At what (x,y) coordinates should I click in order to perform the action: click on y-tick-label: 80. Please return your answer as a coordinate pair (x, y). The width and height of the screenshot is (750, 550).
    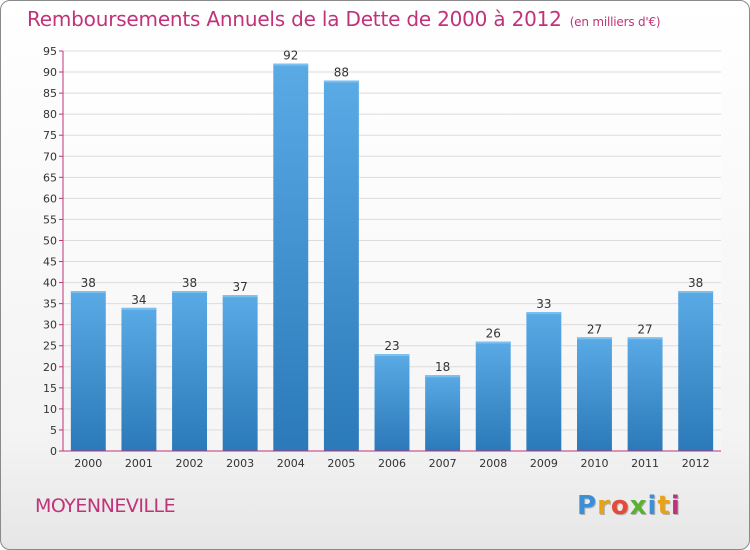
    Looking at the image, I should click on (50, 114).